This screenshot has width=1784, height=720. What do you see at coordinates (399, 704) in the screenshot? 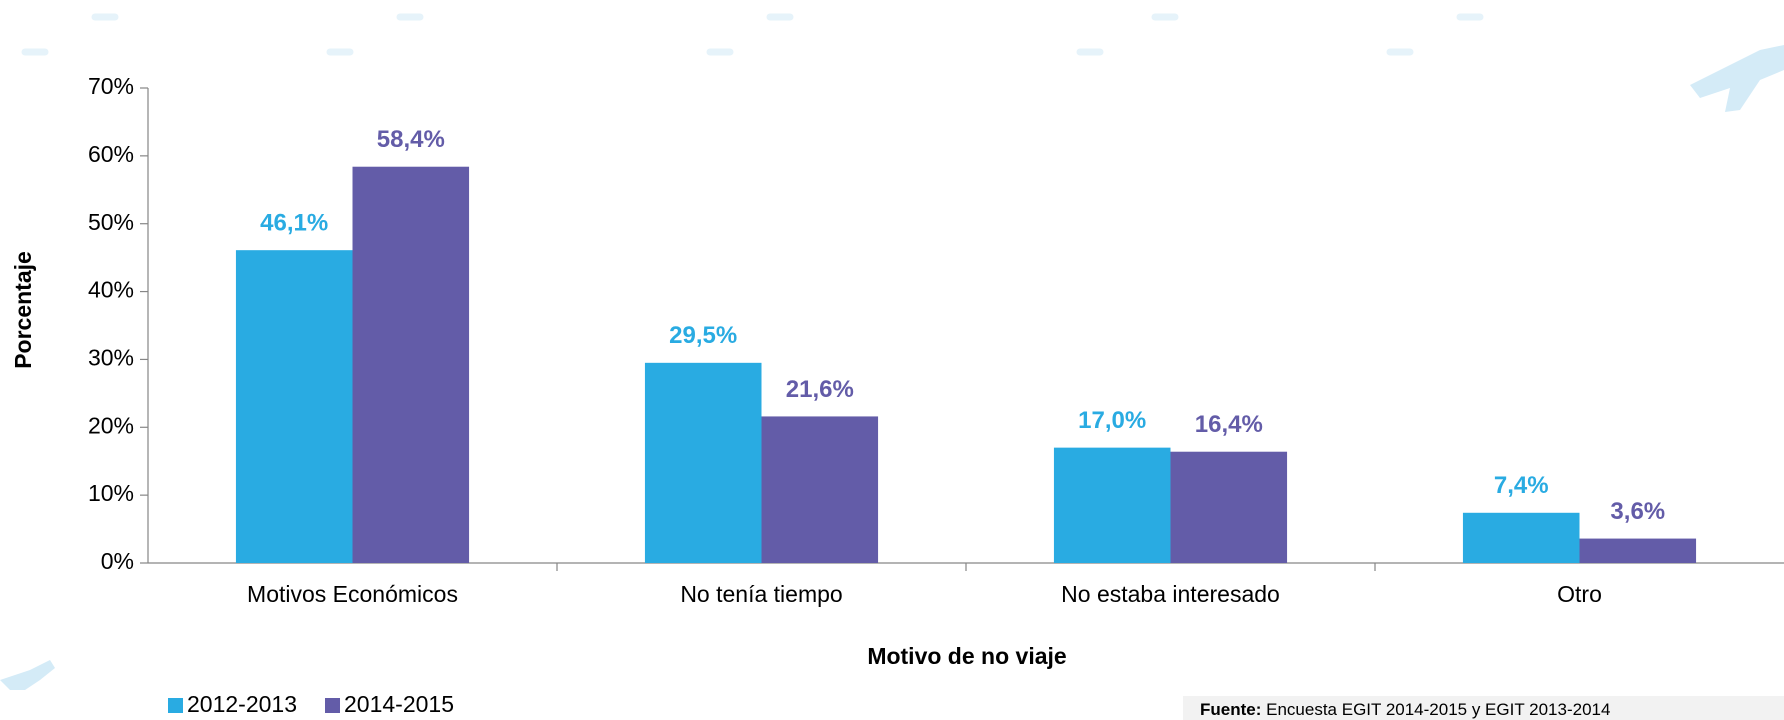
I see `legend-label: 2014-2015` at bounding box center [399, 704].